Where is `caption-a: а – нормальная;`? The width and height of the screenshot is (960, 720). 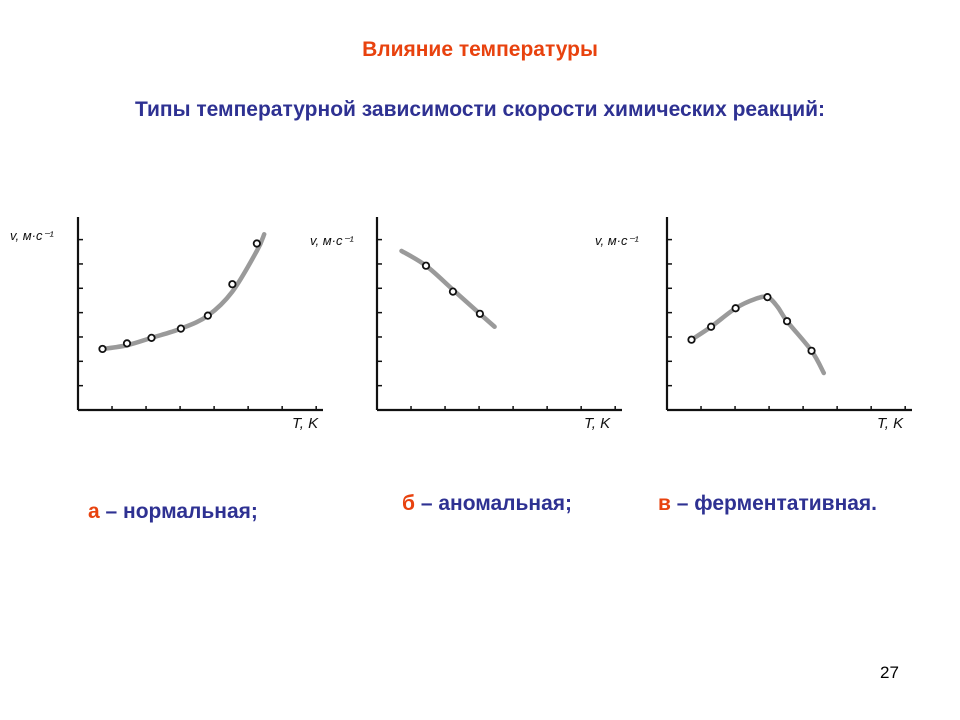
caption-a: а – нормальная; is located at coordinates (173, 512).